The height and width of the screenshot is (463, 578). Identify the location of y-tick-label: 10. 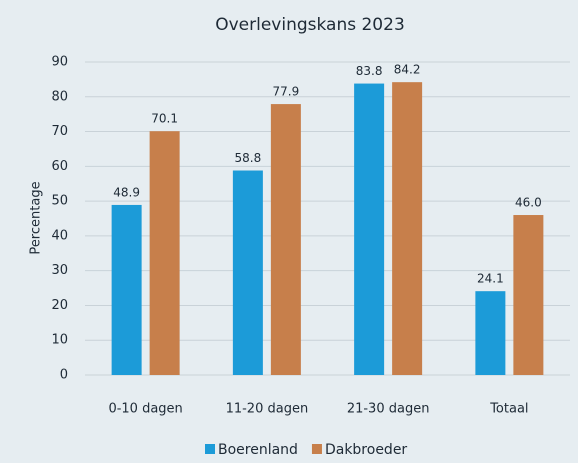
(59, 340).